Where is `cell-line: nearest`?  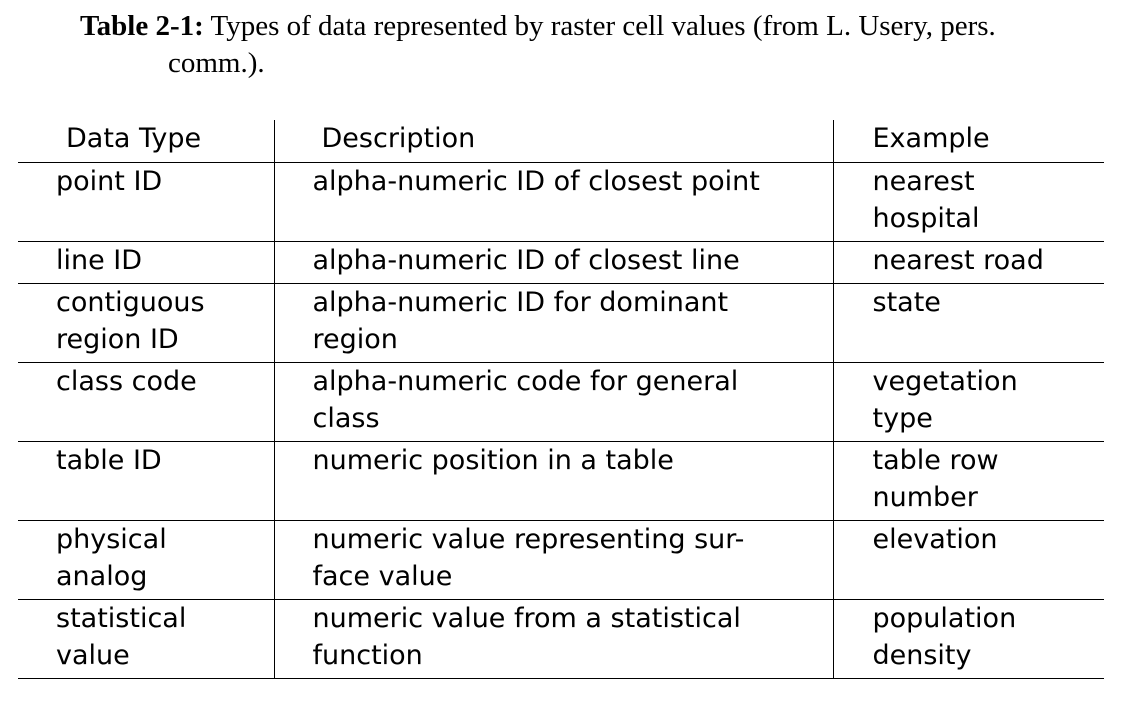 cell-line: nearest is located at coordinates (923, 181).